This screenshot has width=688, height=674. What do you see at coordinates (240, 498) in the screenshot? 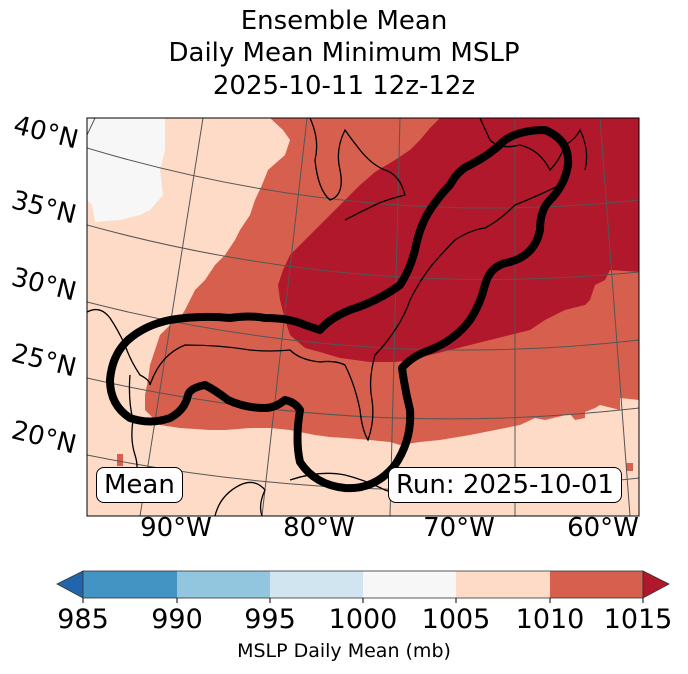
I see `coastline-yucatan` at bounding box center [240, 498].